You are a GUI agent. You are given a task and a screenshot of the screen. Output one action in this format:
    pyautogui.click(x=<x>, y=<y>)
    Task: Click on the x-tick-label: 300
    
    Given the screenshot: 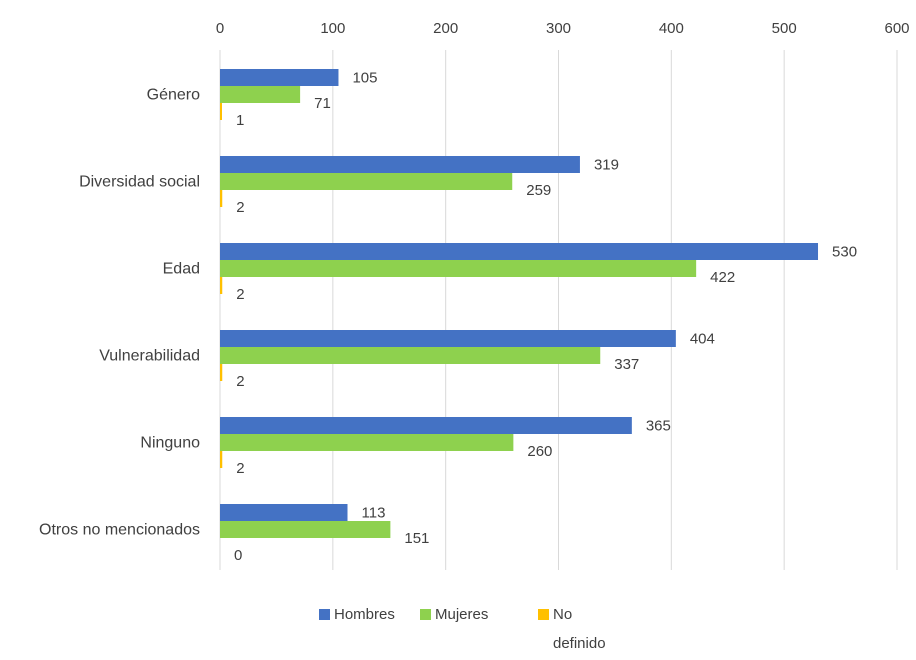 What is the action you would take?
    pyautogui.click(x=558, y=28)
    